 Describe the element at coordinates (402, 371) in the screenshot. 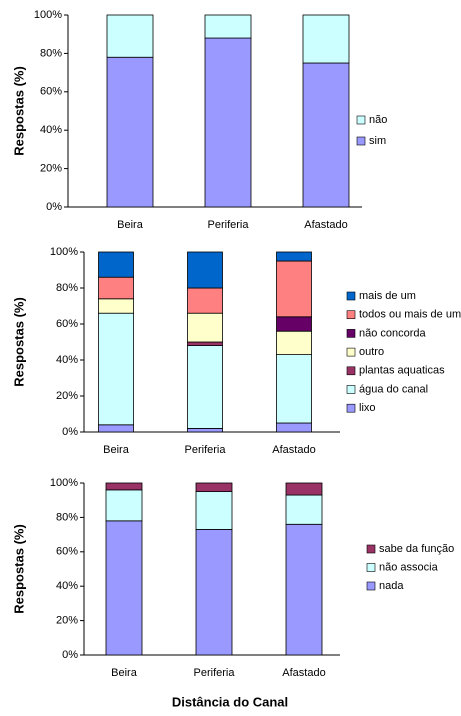

I see `legend-label: plantas aquaticas` at that location.